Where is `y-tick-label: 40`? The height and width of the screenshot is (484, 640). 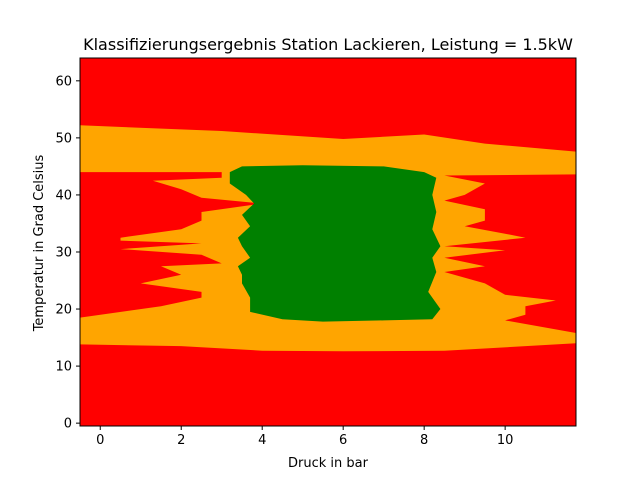
y-tick-label: 40 is located at coordinates (63, 195).